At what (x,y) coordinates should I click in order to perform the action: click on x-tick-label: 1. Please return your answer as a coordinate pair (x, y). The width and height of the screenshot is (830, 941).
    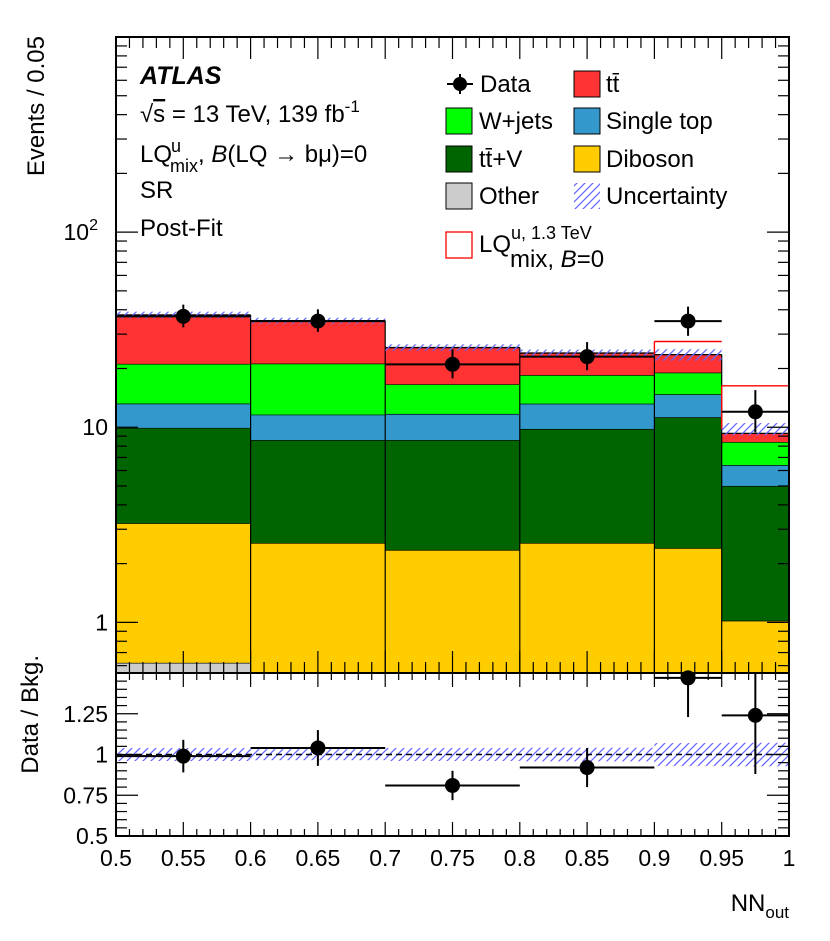
    Looking at the image, I should click on (789, 858).